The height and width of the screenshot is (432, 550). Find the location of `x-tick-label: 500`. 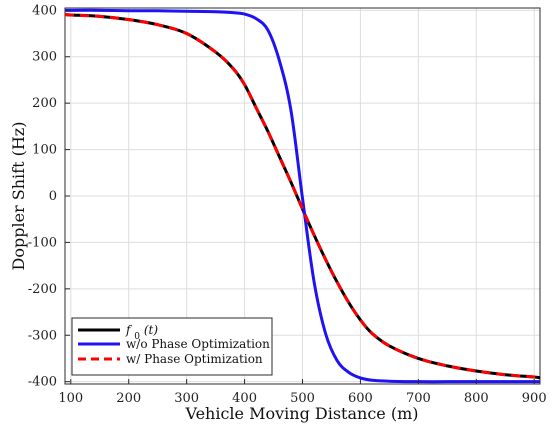

x-tick-label: 500 is located at coordinates (302, 398).